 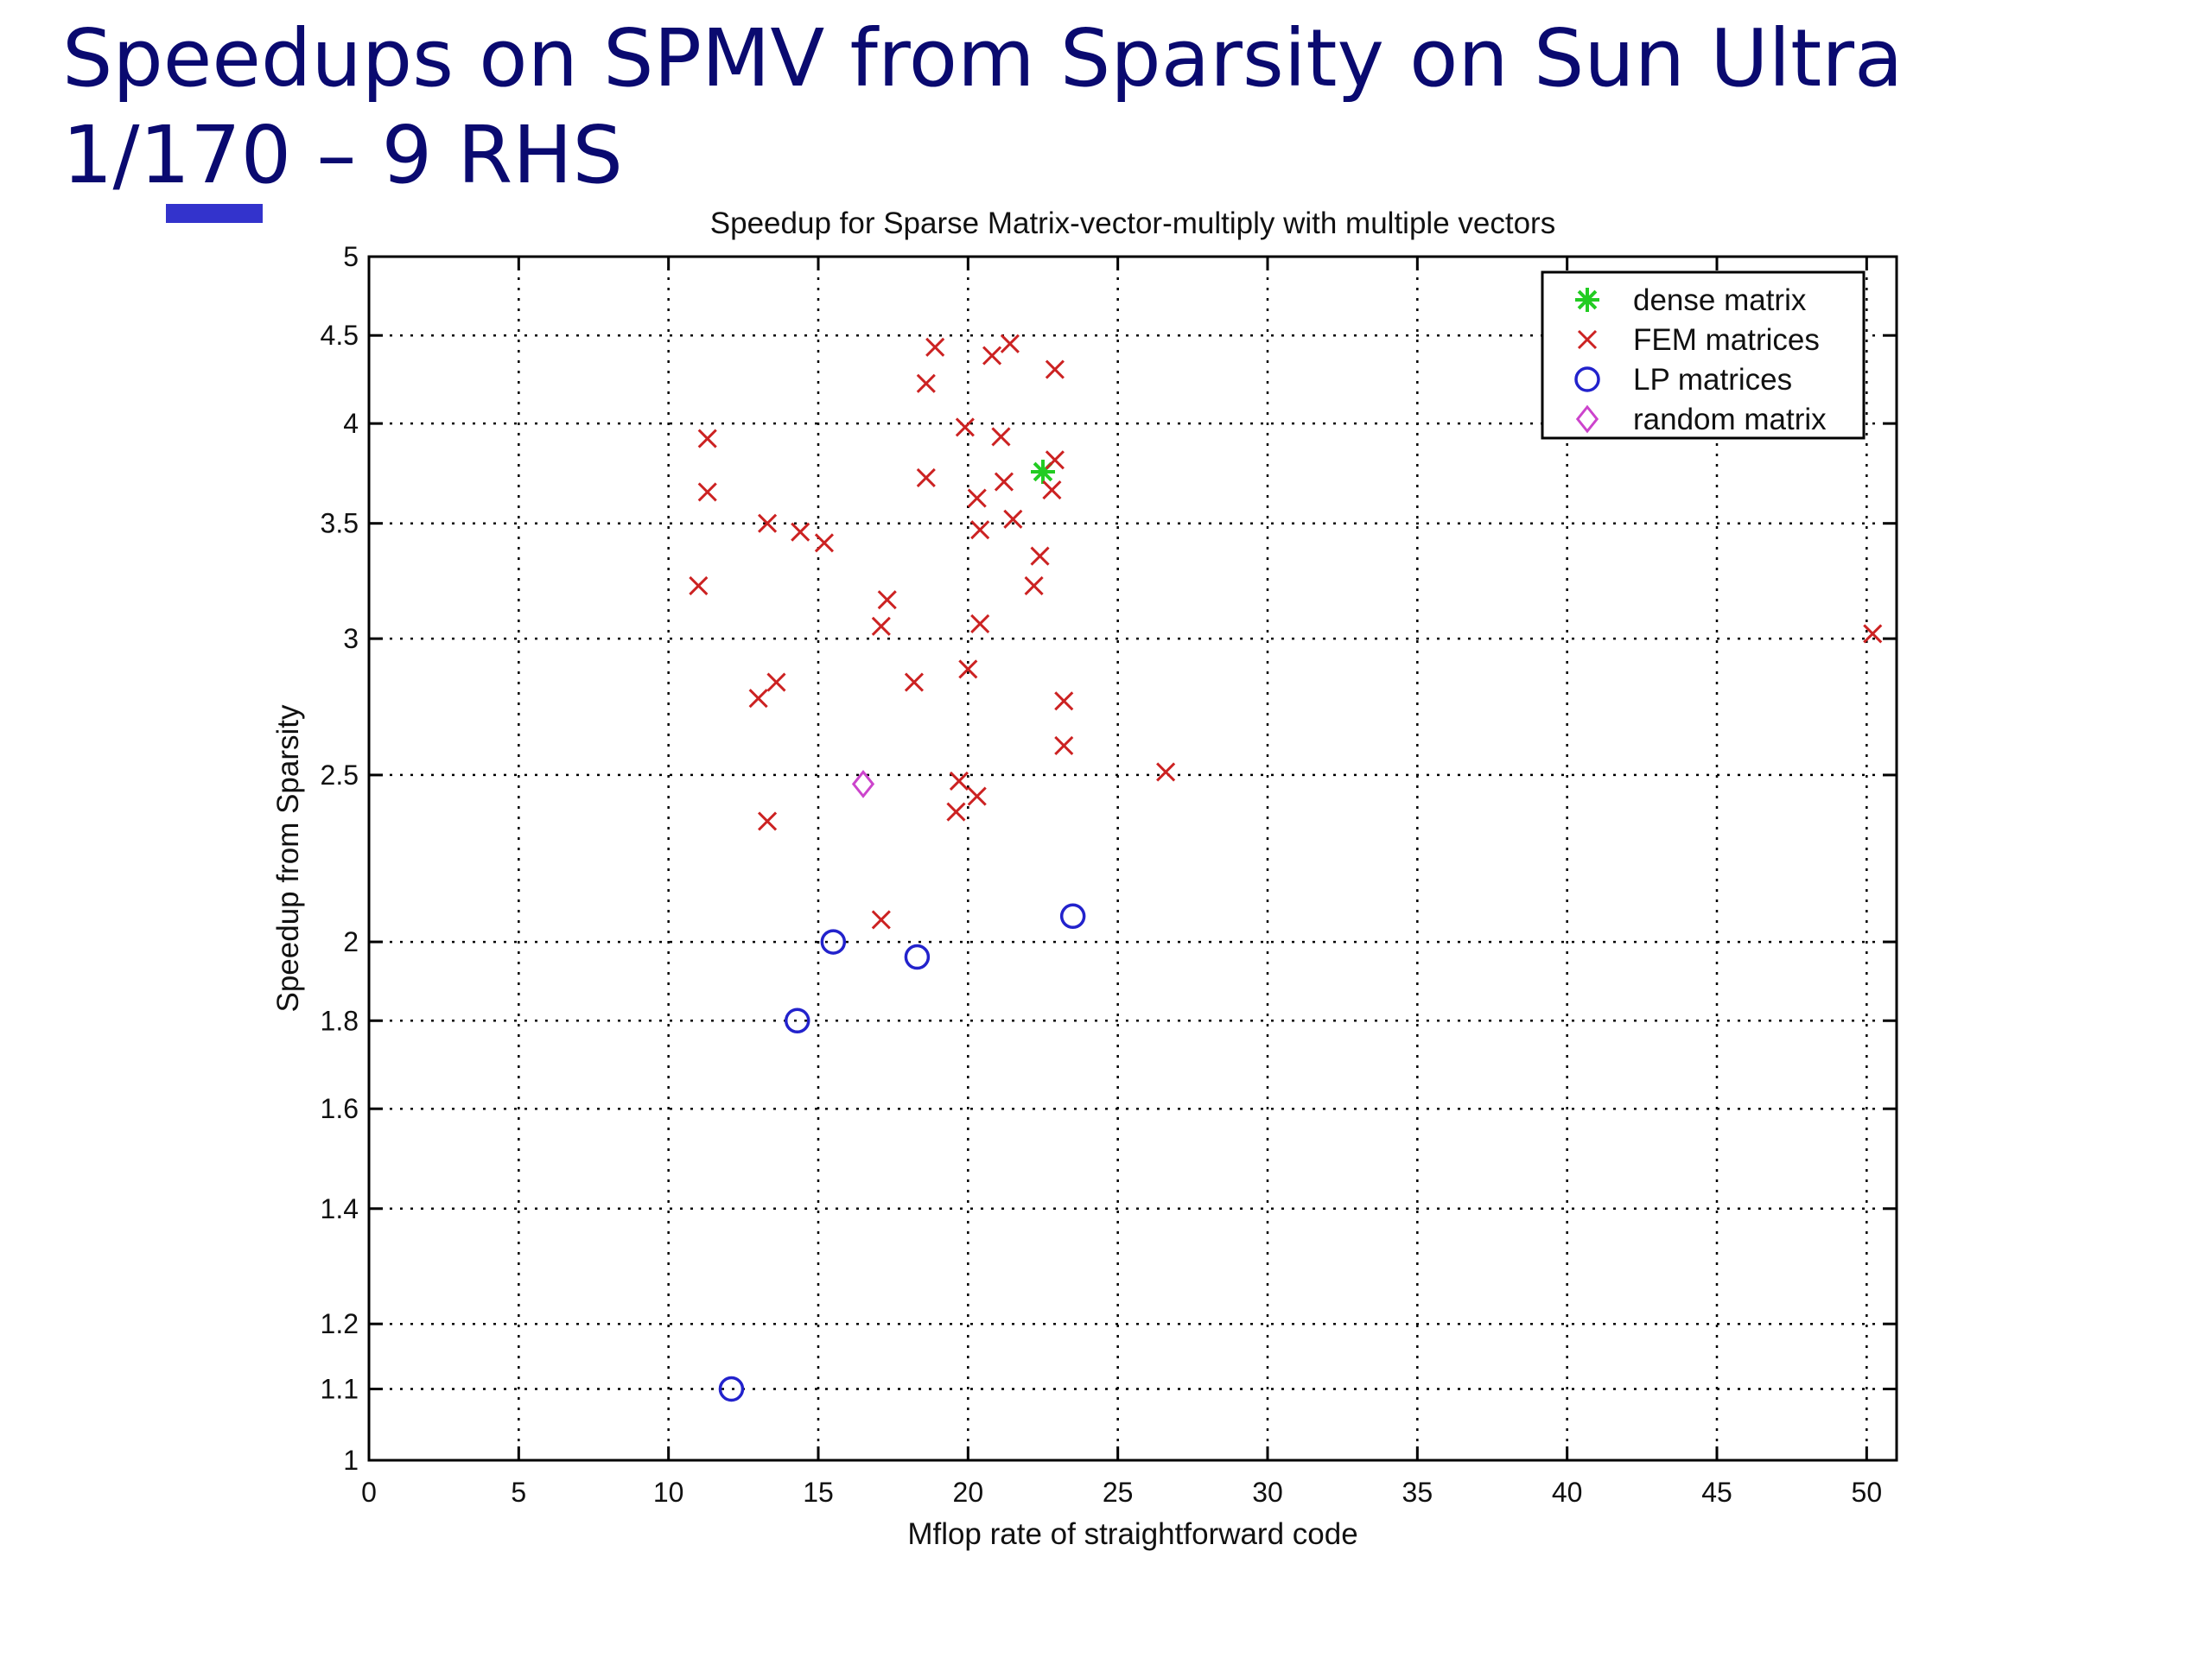 I want to click on y-tick-label: 5, so click(x=351, y=256).